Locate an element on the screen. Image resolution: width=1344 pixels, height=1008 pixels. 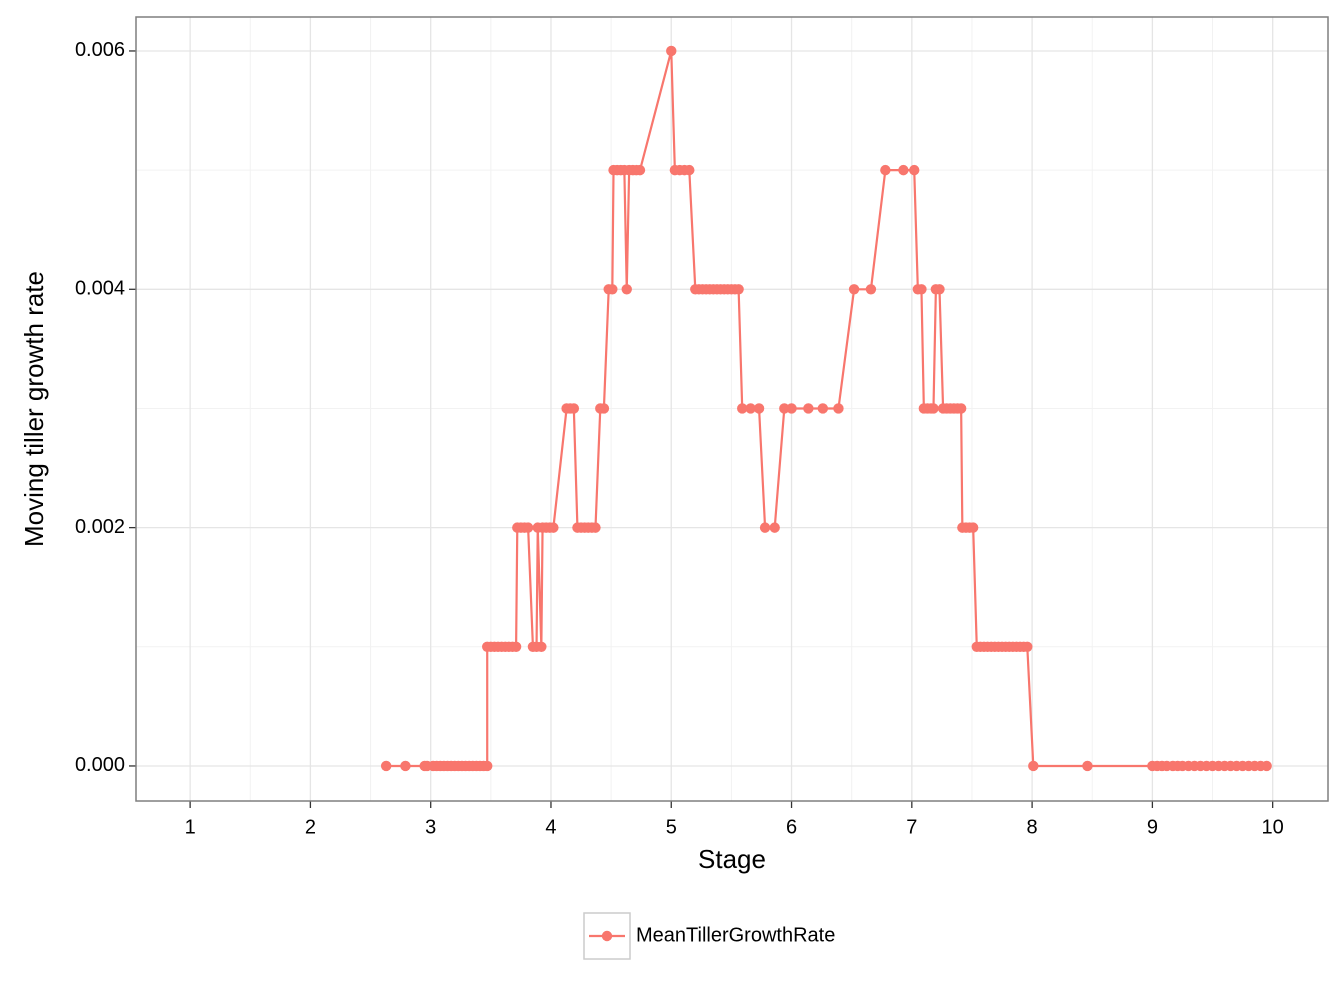
x-axis-title: Stage is located at coordinates (732, 859).